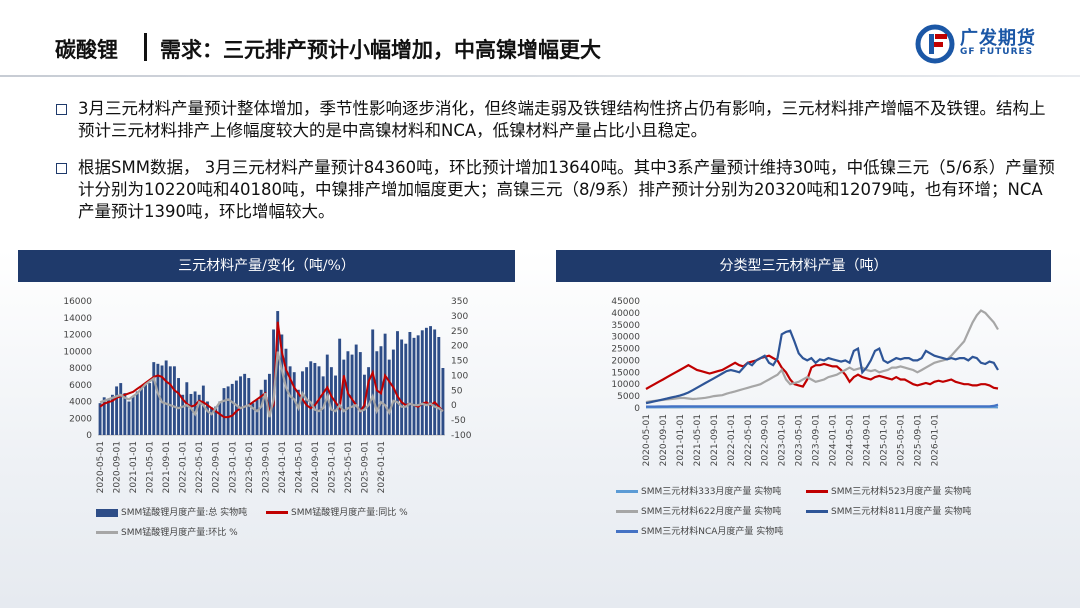 The image size is (1080, 608). I want to click on legend-item: SMM三元材料NCA月度产量 实物吨, so click(699, 530).